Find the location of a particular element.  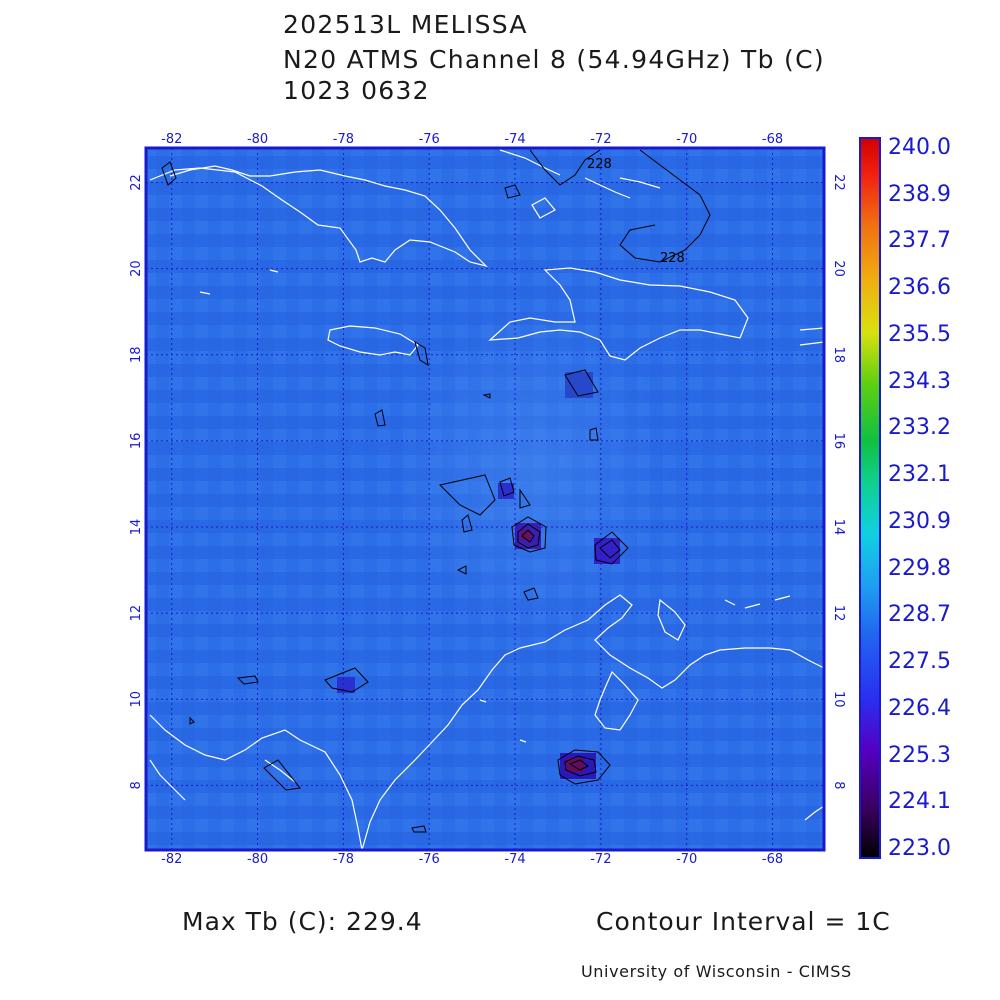

colorbar-tick-label: 230.9 is located at coordinates (919, 521).